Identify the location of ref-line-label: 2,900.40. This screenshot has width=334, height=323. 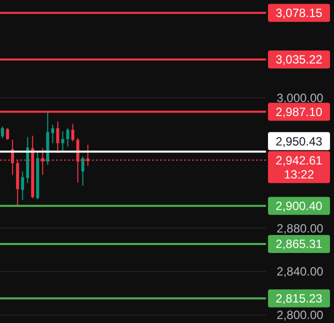
(299, 206).